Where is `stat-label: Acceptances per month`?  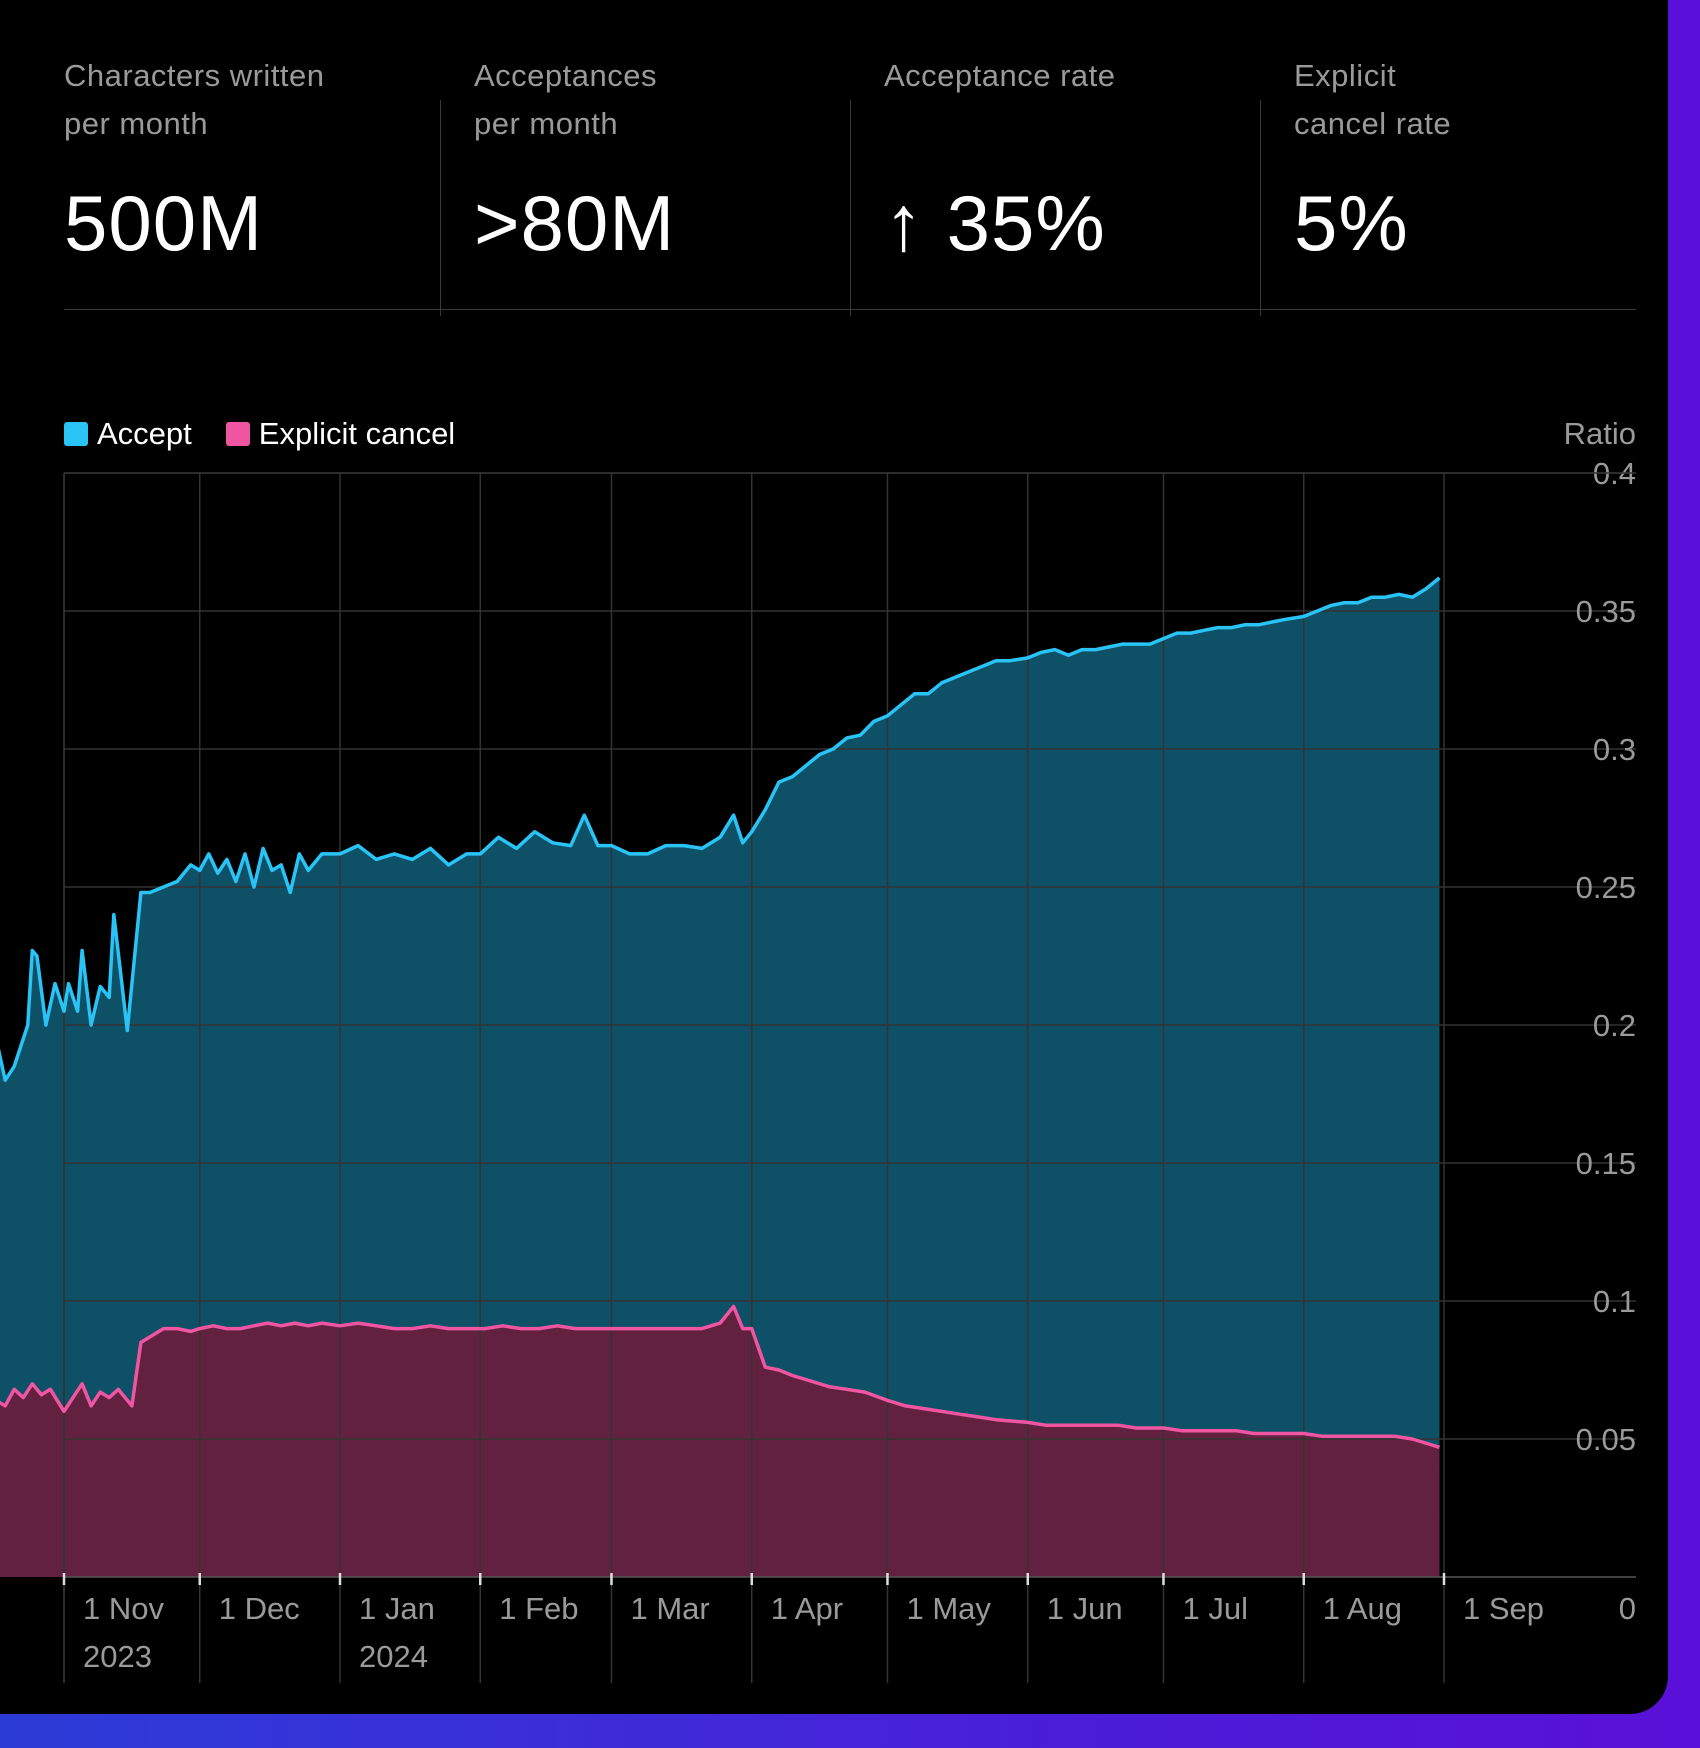 stat-label: Acceptances per month is located at coordinates (565, 99).